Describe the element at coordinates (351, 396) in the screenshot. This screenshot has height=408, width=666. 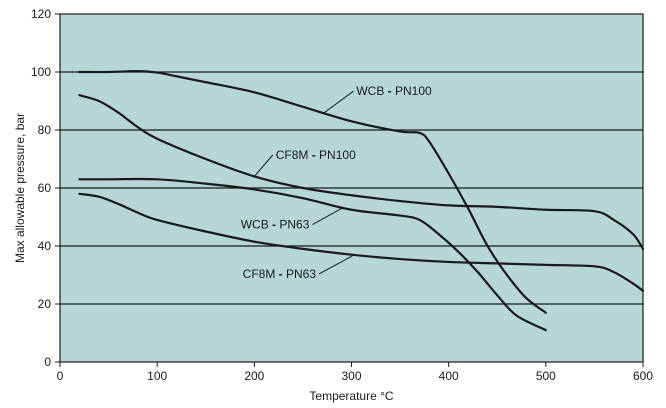
I see `x-axis-title: Temperature °C` at that location.